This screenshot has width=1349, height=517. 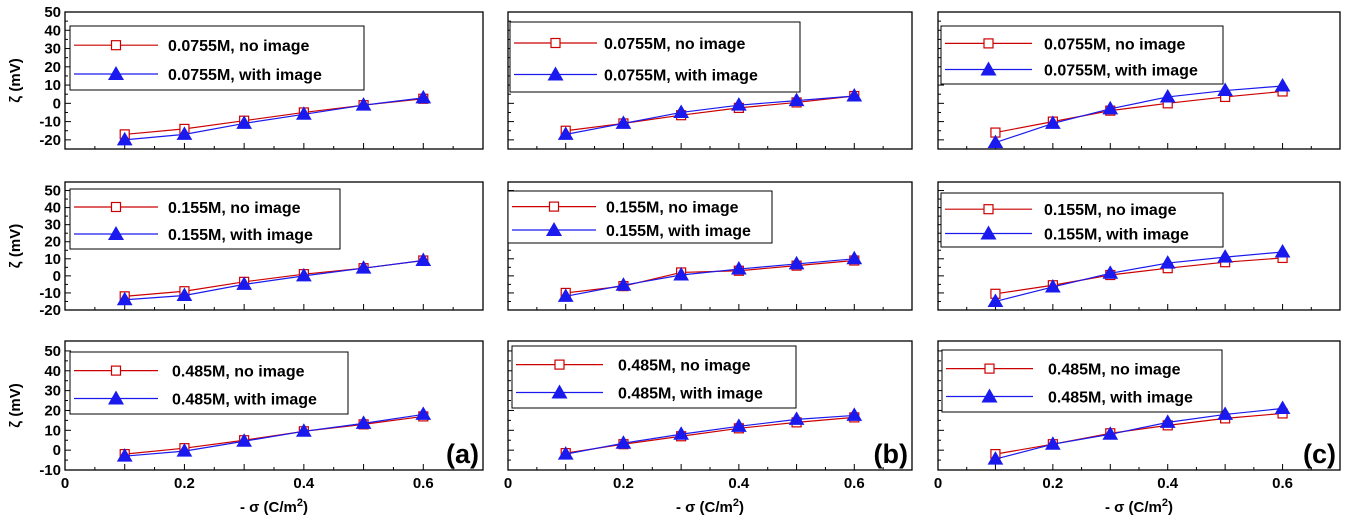 I want to click on y-tick-label: 10, so click(x=52, y=259).